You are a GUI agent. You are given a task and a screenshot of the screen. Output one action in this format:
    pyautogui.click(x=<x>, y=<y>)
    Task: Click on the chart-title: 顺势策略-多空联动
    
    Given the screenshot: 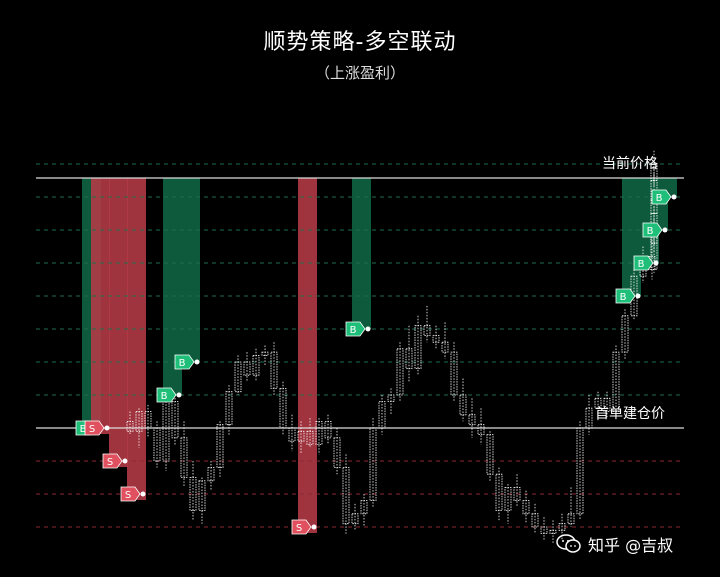 What is the action you would take?
    pyautogui.click(x=360, y=42)
    